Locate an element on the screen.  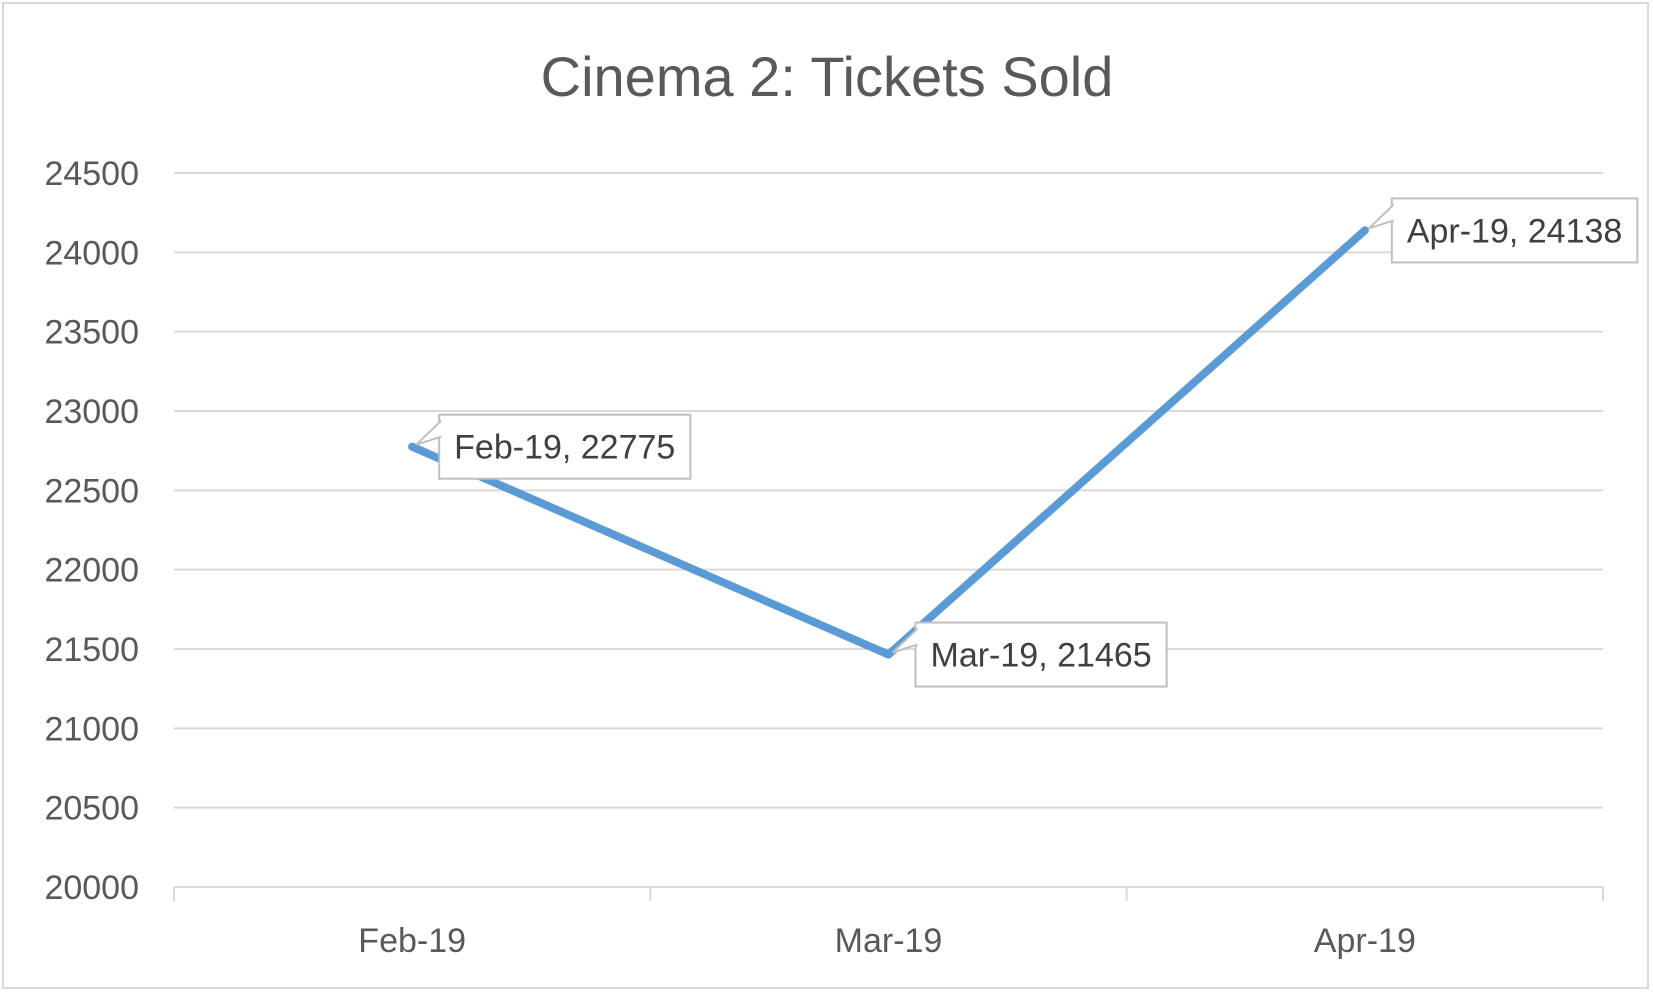
y-tick-label: 20000 is located at coordinates (91, 888).